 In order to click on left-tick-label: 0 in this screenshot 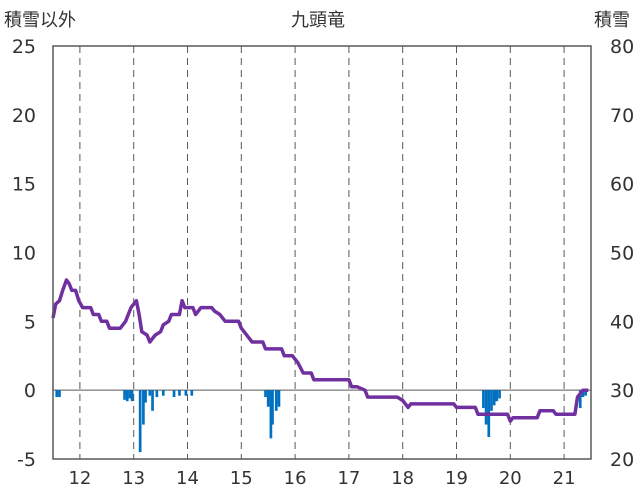, I will do `click(30, 391)`.